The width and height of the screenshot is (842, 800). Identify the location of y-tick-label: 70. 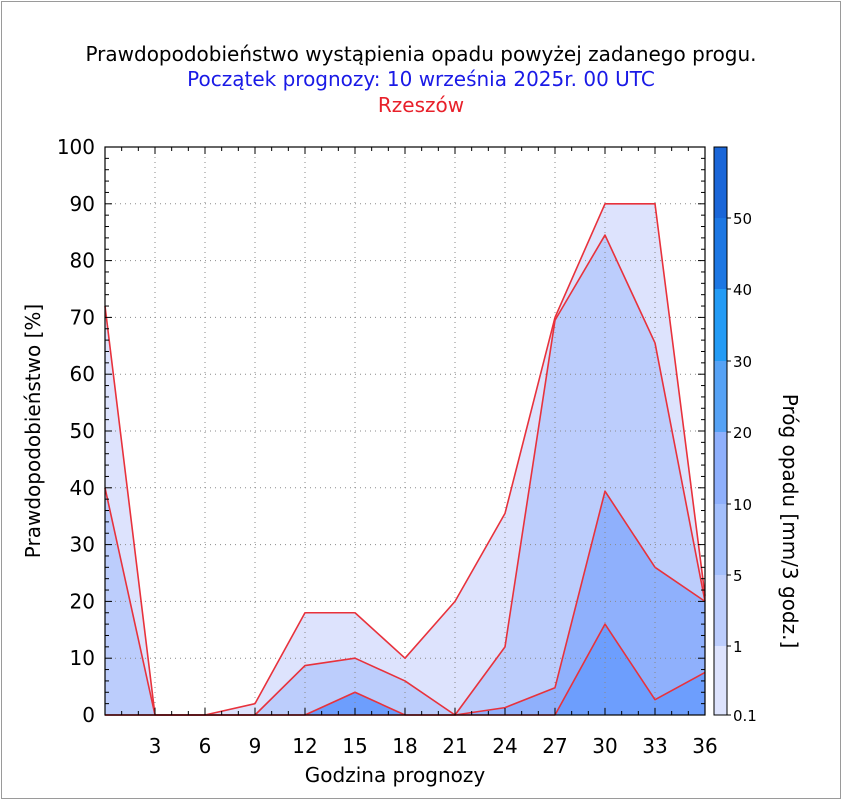
(82, 317).